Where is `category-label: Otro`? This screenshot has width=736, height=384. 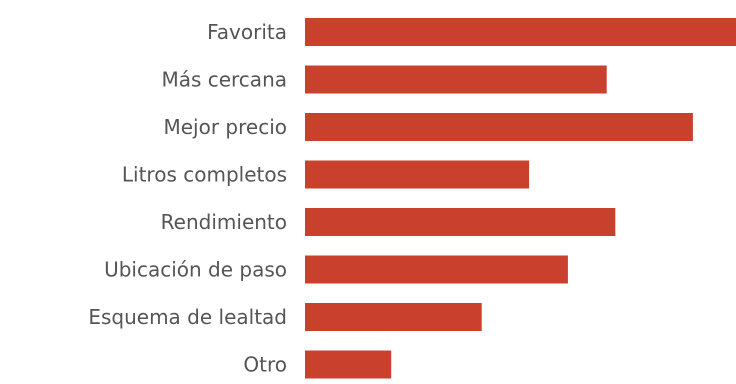
category-label: Otro is located at coordinates (265, 365).